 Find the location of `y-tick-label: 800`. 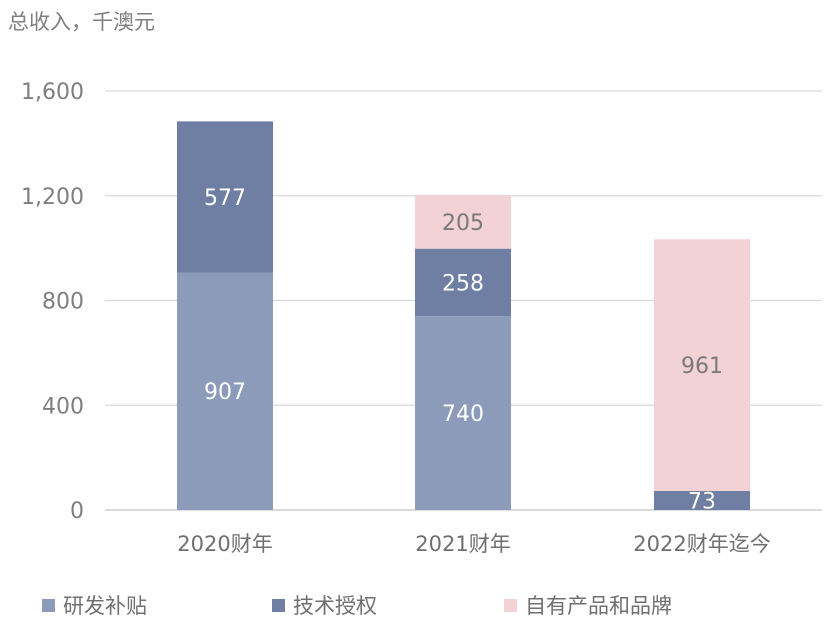

y-tick-label: 800 is located at coordinates (63, 302).